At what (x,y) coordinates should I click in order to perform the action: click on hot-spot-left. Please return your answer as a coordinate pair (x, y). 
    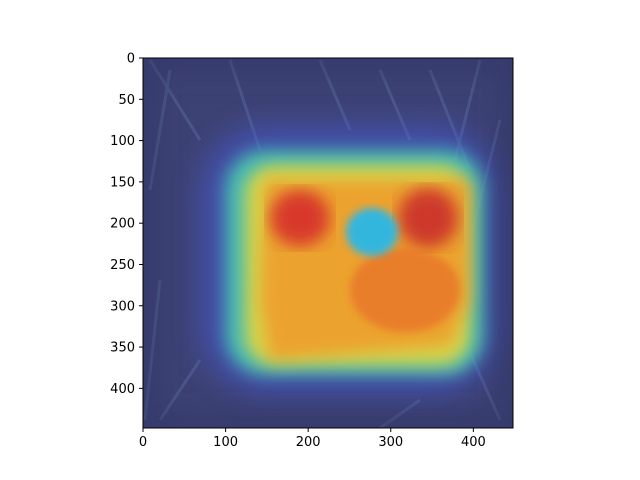
    Looking at the image, I should click on (300, 218).